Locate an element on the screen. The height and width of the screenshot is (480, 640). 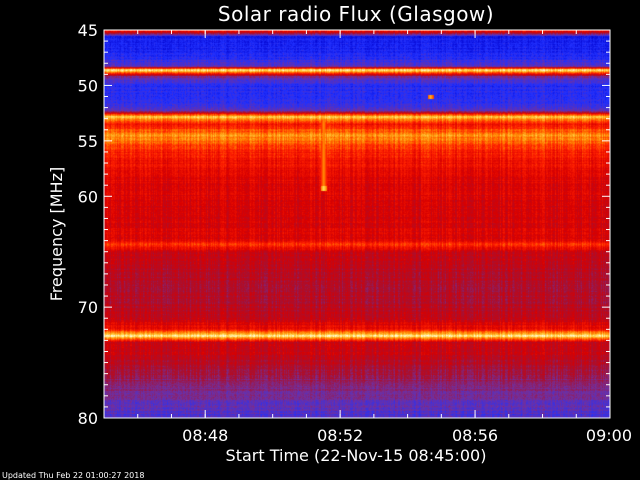
y-tick-label: 70 is located at coordinates (88, 307).